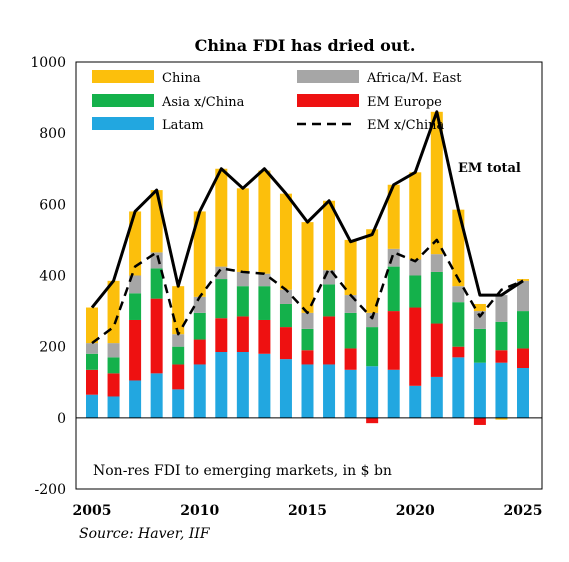 This screenshot has height=562, width=569. What do you see at coordinates (329, 300) in the screenshot?
I see `bar-asia-x-china-2016` at bounding box center [329, 300].